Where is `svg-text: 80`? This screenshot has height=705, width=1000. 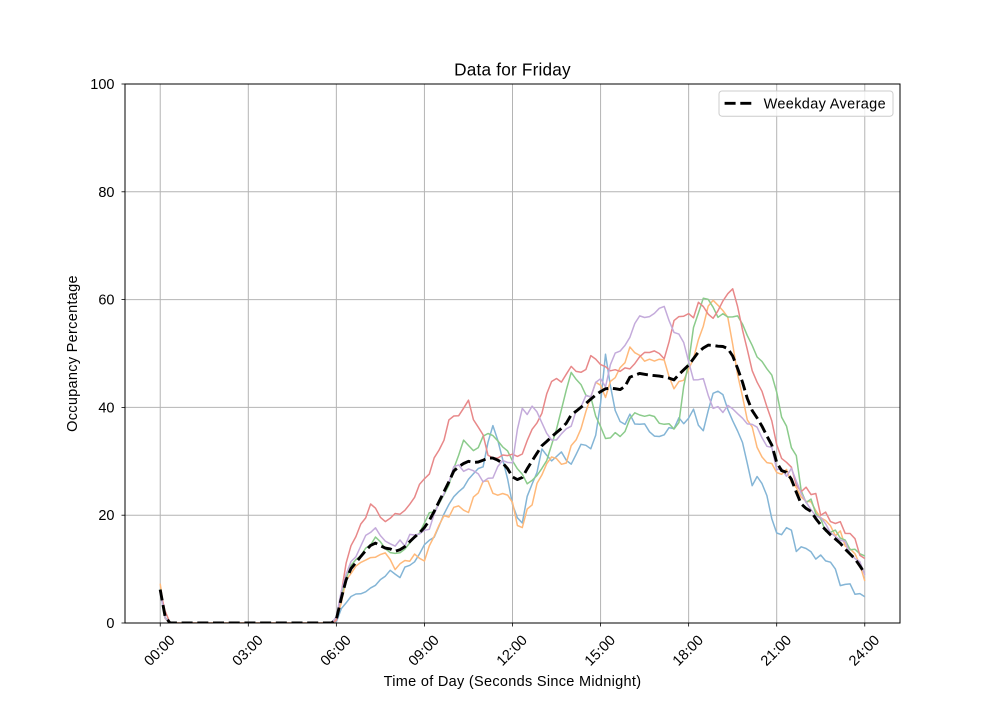 svg-text: 80 is located at coordinates (106, 193).